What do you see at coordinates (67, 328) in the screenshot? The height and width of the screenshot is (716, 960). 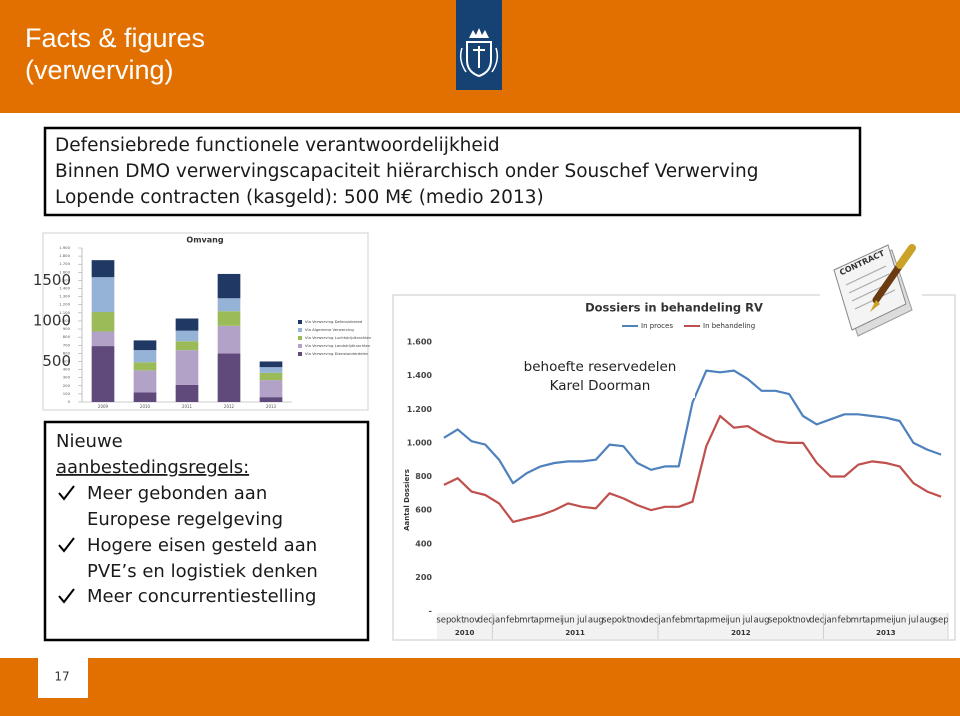 I see `y-tick-label: 900` at bounding box center [67, 328].